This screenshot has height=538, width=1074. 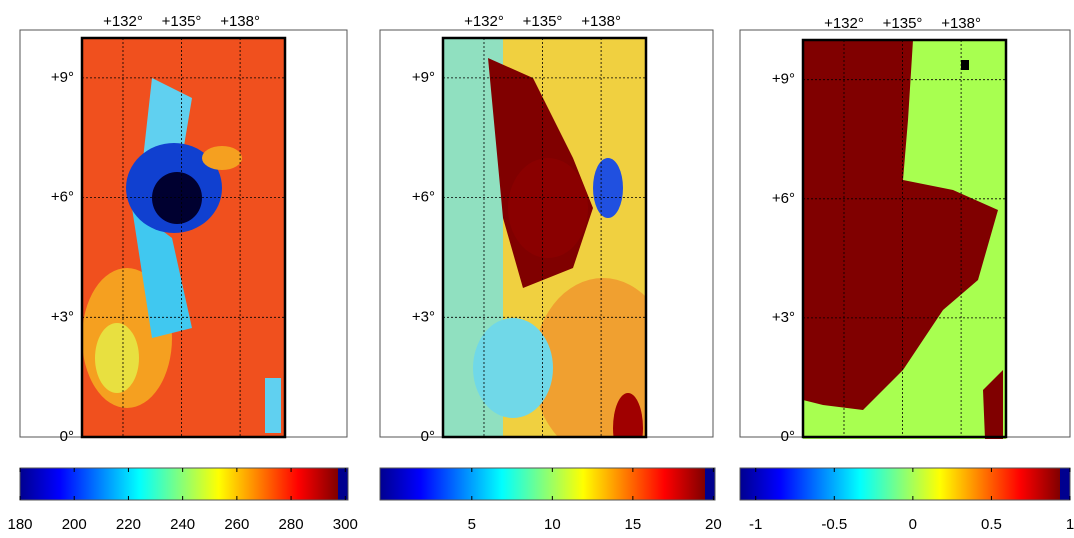 What do you see at coordinates (345, 524) in the screenshot?
I see `colorbar-tick-label: 300` at bounding box center [345, 524].